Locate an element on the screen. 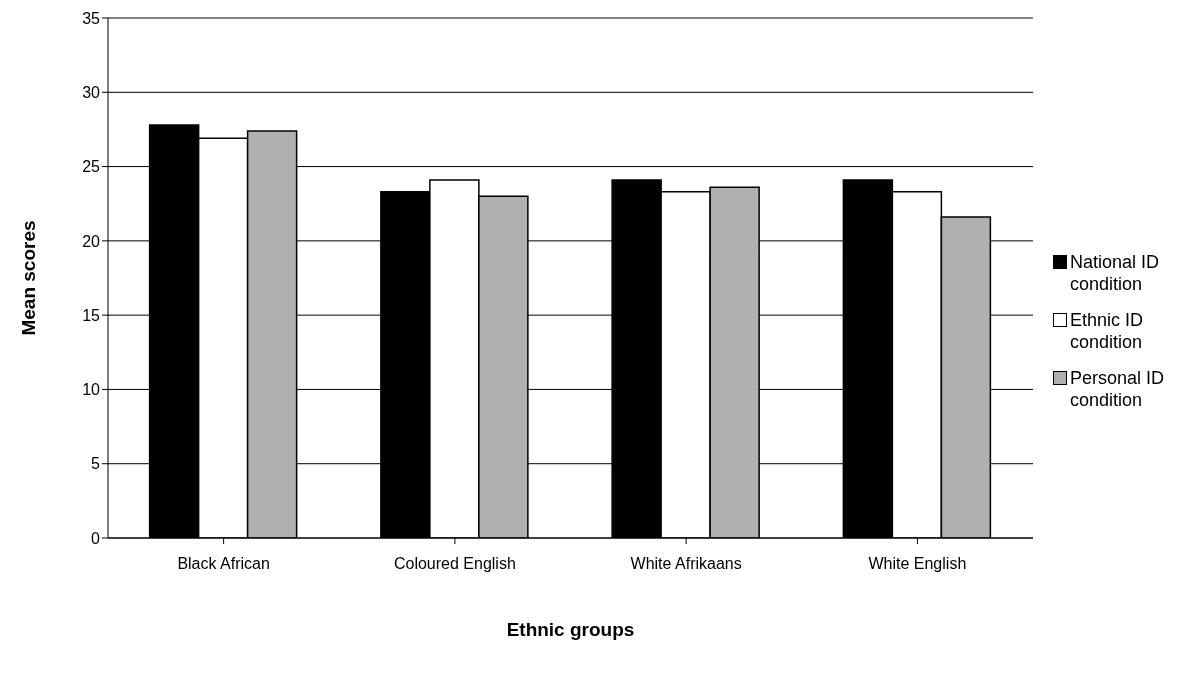 The height and width of the screenshot is (677, 1201). legend-label: Personal ID condition is located at coordinates (1118, 389).